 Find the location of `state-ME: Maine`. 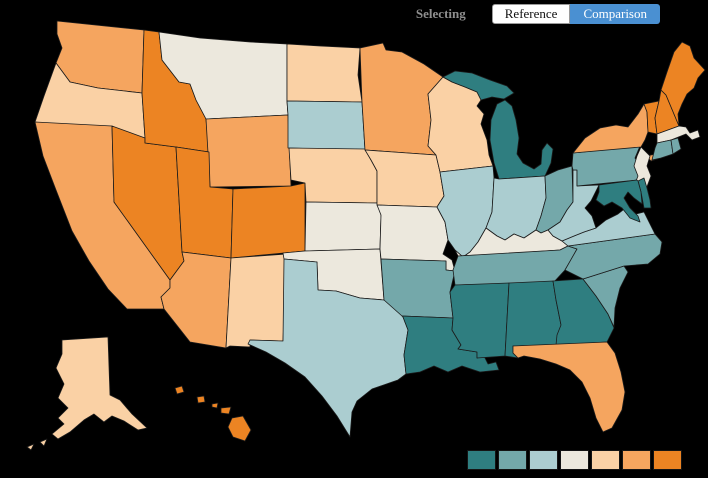

state-ME: Maine is located at coordinates (683, 84).